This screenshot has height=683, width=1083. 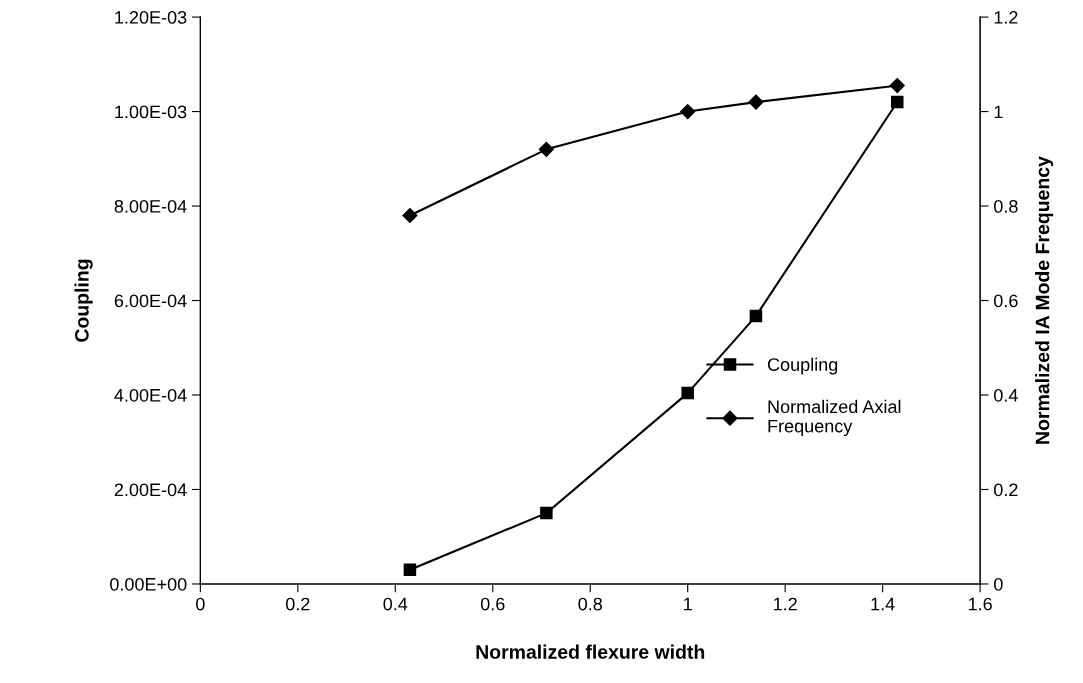 What do you see at coordinates (590, 651) in the screenshot?
I see `x-axis-title: Normalized flexure width` at bounding box center [590, 651].